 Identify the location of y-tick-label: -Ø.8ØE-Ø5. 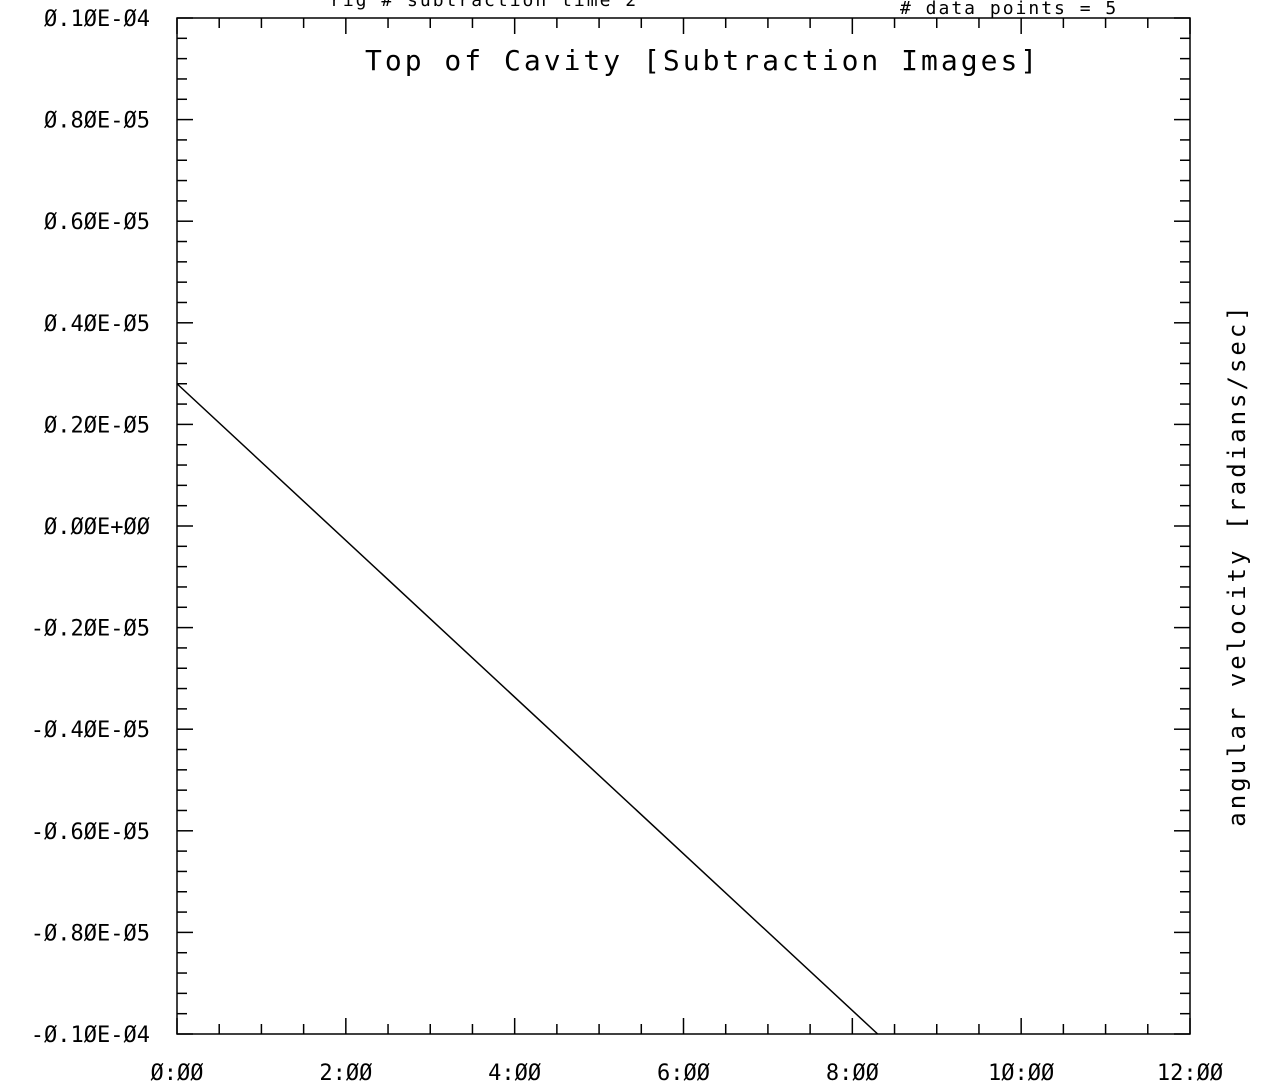
(90, 933).